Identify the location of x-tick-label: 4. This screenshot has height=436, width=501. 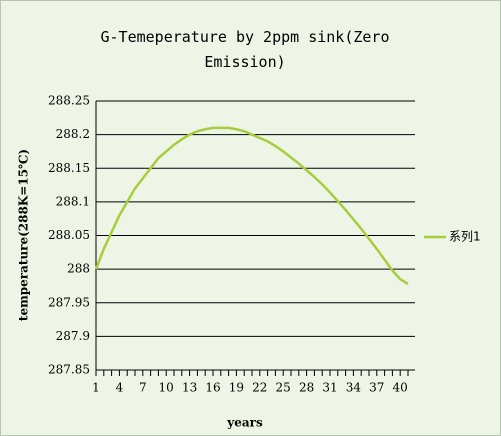
(120, 388).